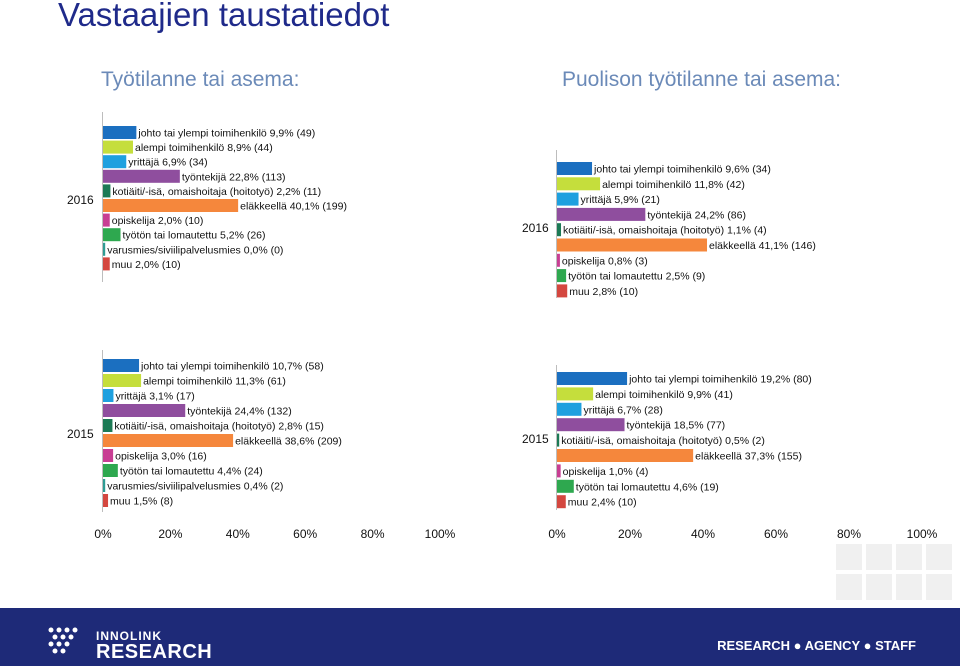  What do you see at coordinates (141, 502) in the screenshot?
I see `data-label: muu 1,5% (8)` at bounding box center [141, 502].